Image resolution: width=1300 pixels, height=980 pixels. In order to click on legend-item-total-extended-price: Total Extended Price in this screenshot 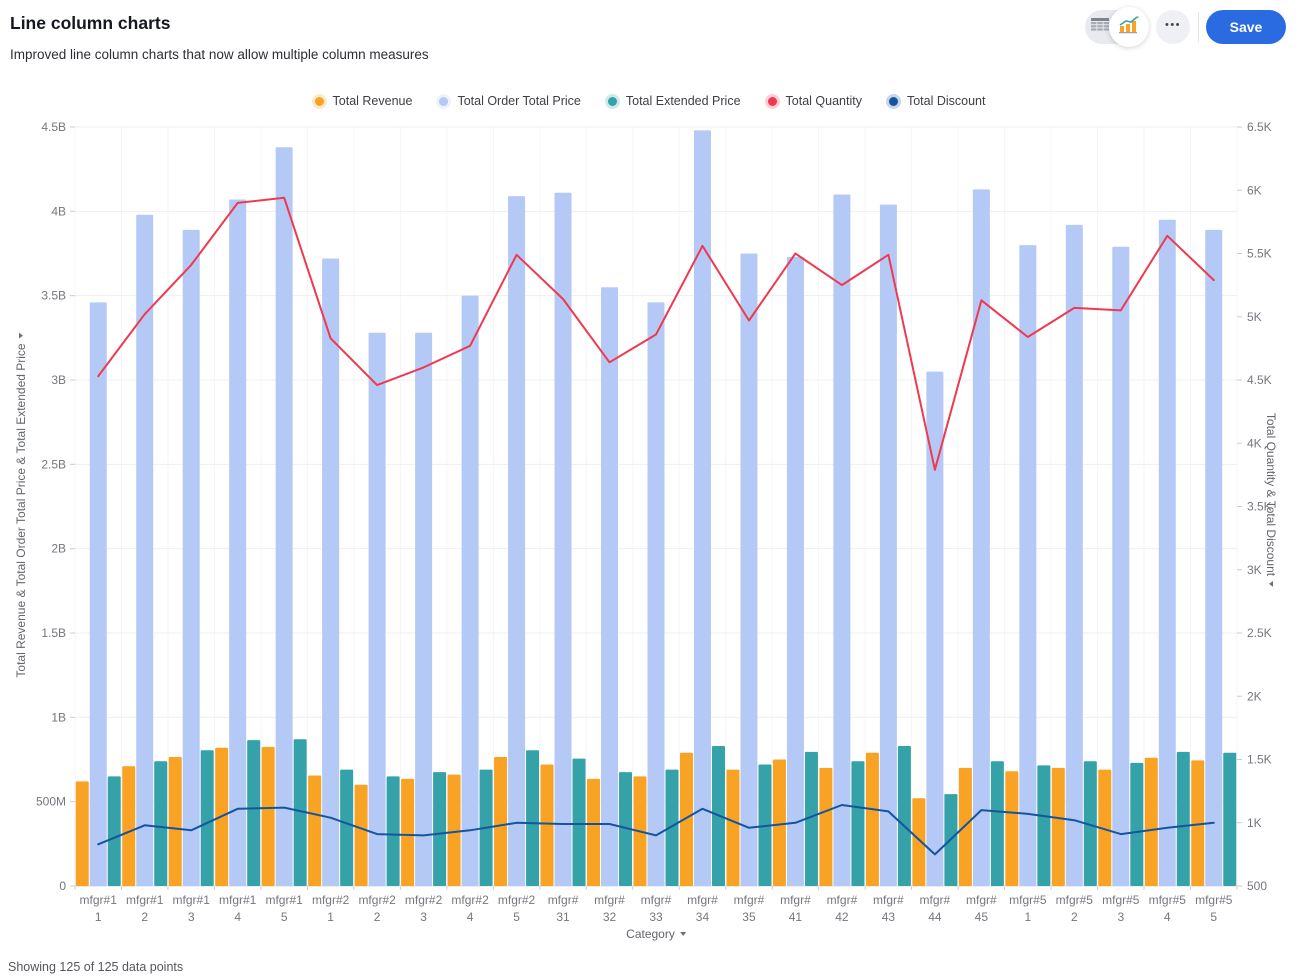, I will do `click(674, 101)`.